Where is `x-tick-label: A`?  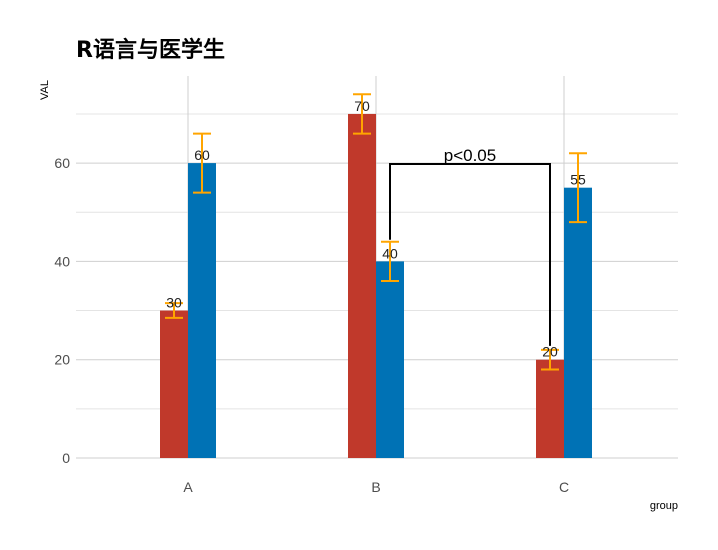
x-tick-label: A is located at coordinates (188, 487).